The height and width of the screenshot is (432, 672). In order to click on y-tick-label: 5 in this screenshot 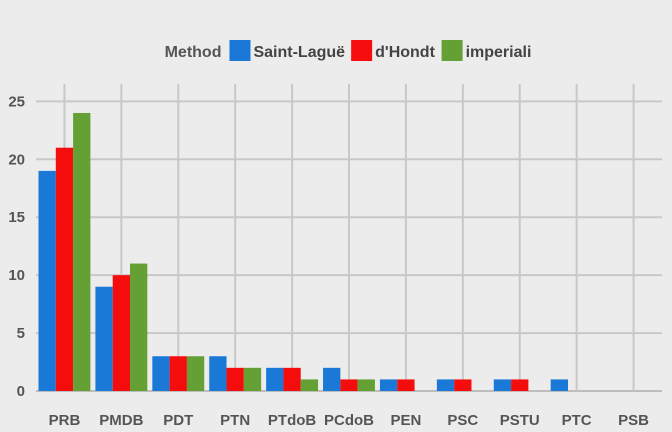, I will do `click(21, 333)`.